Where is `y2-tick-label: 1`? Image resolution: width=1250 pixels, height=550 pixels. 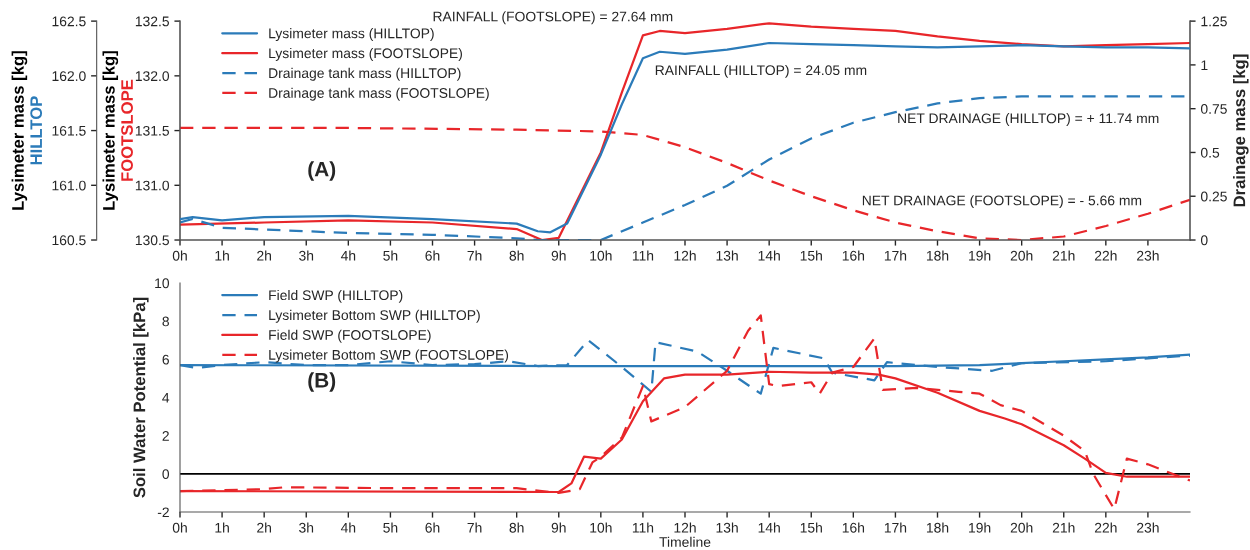 y2-tick-label: 1 is located at coordinates (1204, 65).